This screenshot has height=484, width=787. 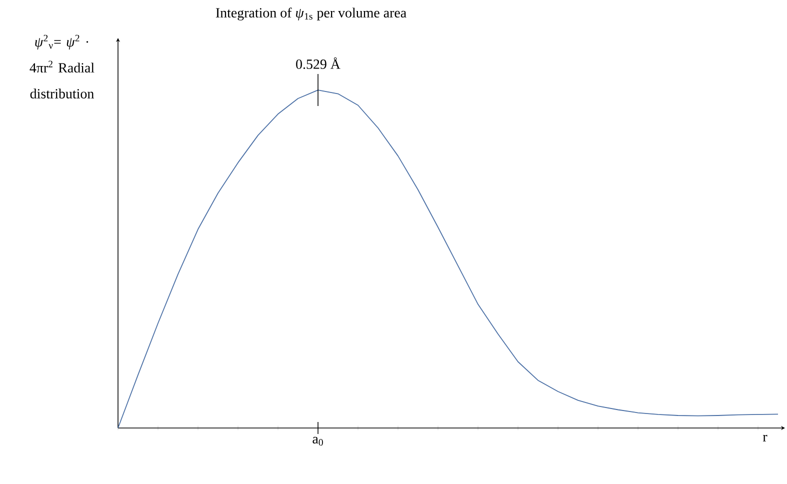 What do you see at coordinates (317, 441) in the screenshot?
I see `text: a$_{0}$` at bounding box center [317, 441].